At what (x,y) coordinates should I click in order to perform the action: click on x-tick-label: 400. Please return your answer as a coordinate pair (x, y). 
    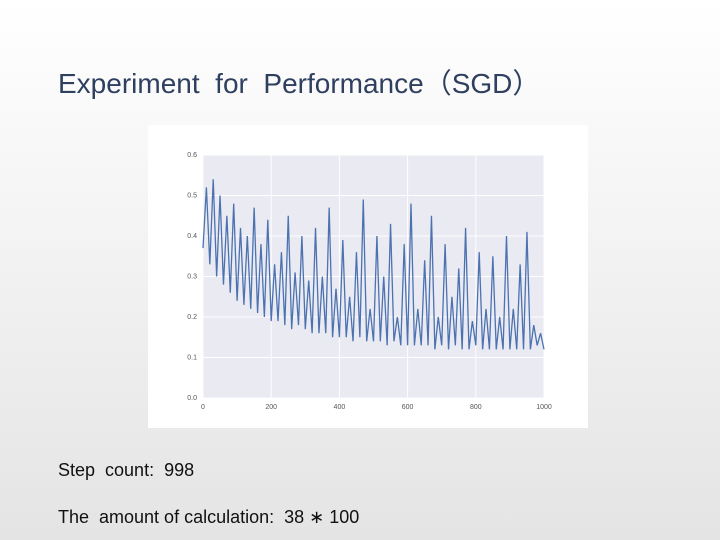
    Looking at the image, I should click on (340, 407).